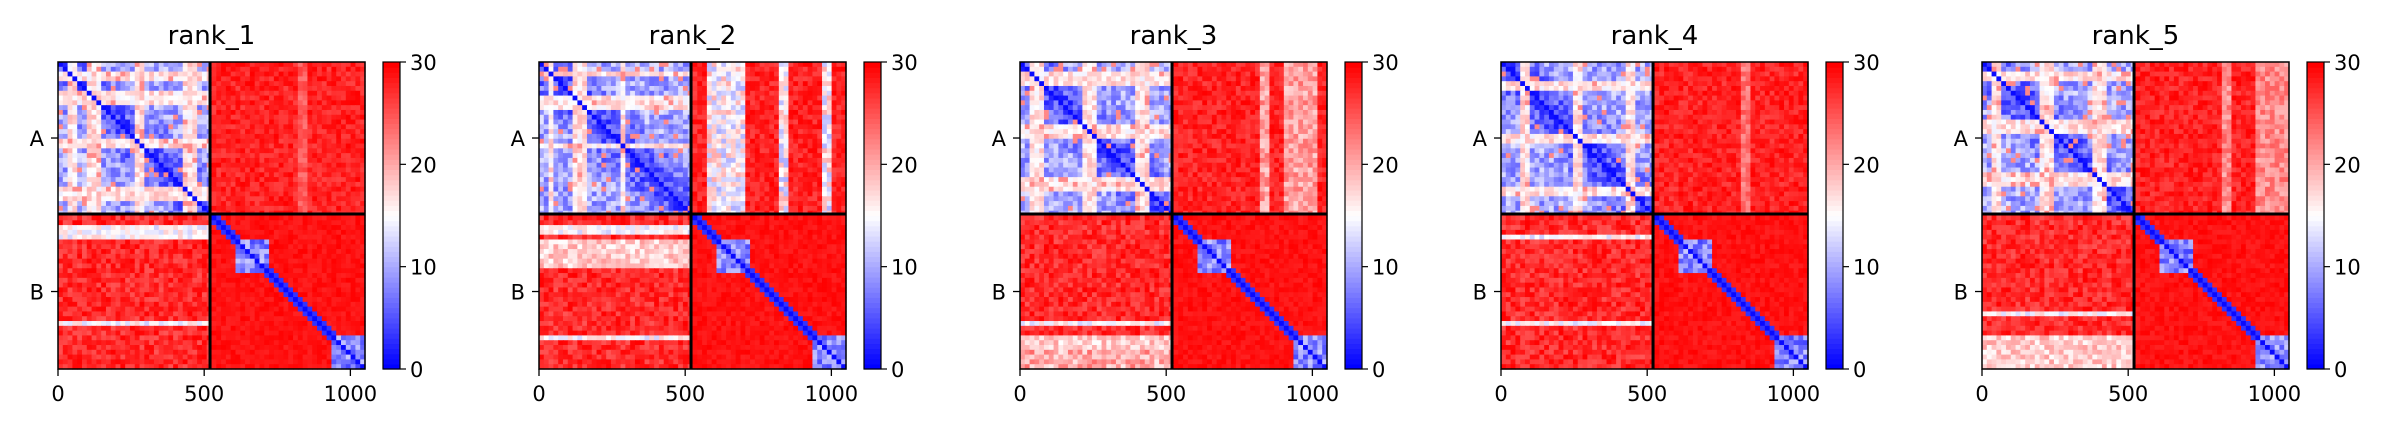 The image size is (2400, 438). What do you see at coordinates (1174, 36) in the screenshot?
I see `panel-title: rank_3` at bounding box center [1174, 36].